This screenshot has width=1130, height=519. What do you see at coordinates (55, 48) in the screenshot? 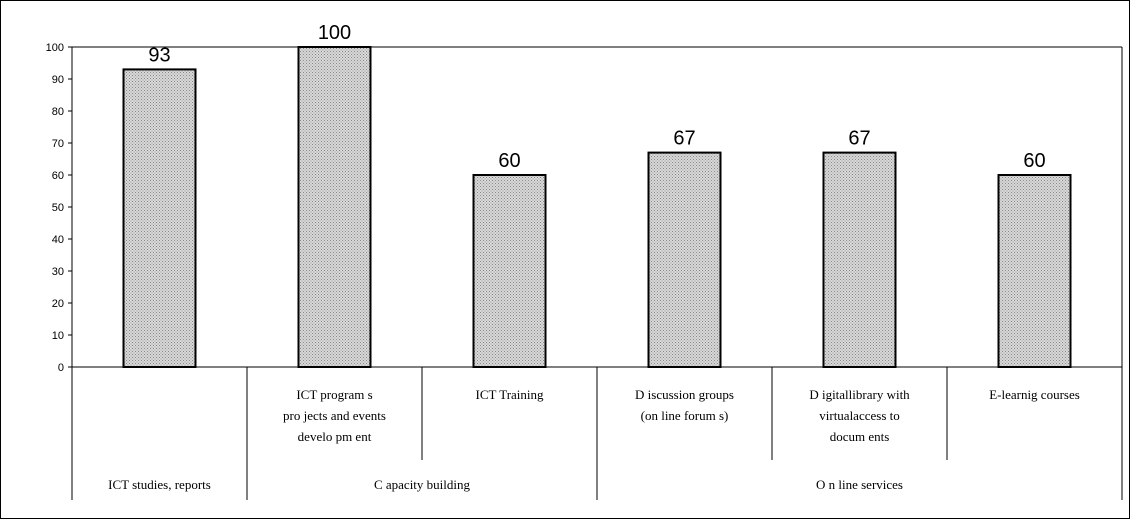
I see `y-tick-label: 100` at bounding box center [55, 48].